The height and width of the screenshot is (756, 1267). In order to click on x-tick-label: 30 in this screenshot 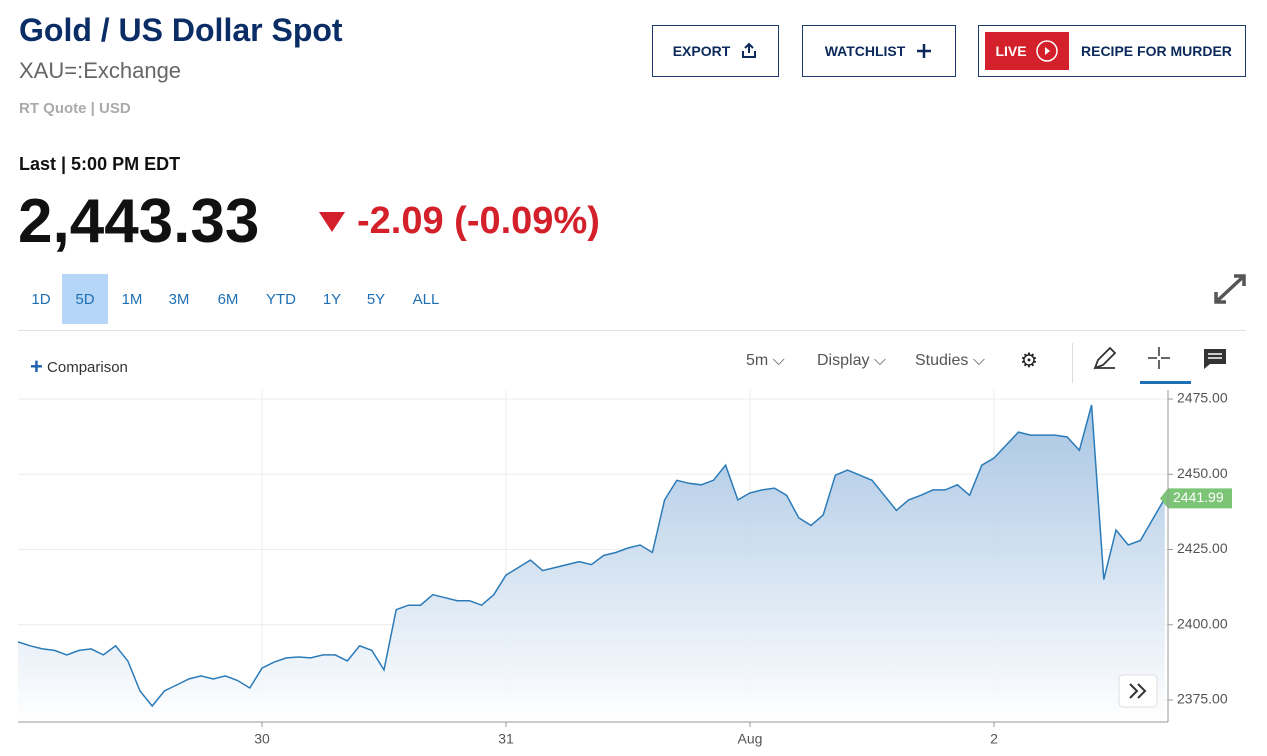, I will do `click(262, 739)`.